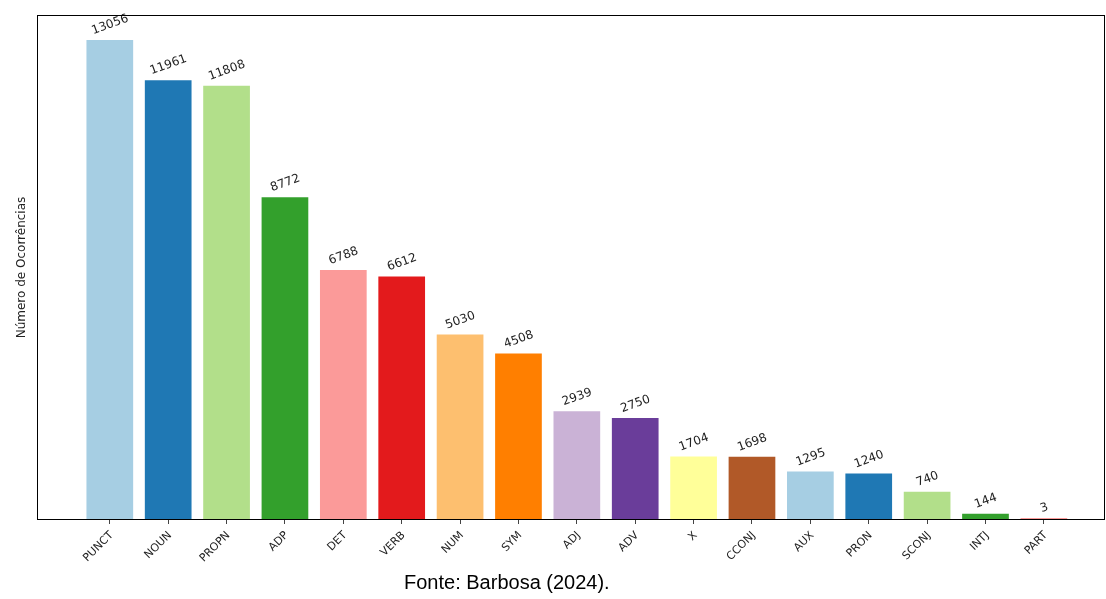 This screenshot has height=599, width=1106. I want to click on x-tick-label: X, so click(692, 536).